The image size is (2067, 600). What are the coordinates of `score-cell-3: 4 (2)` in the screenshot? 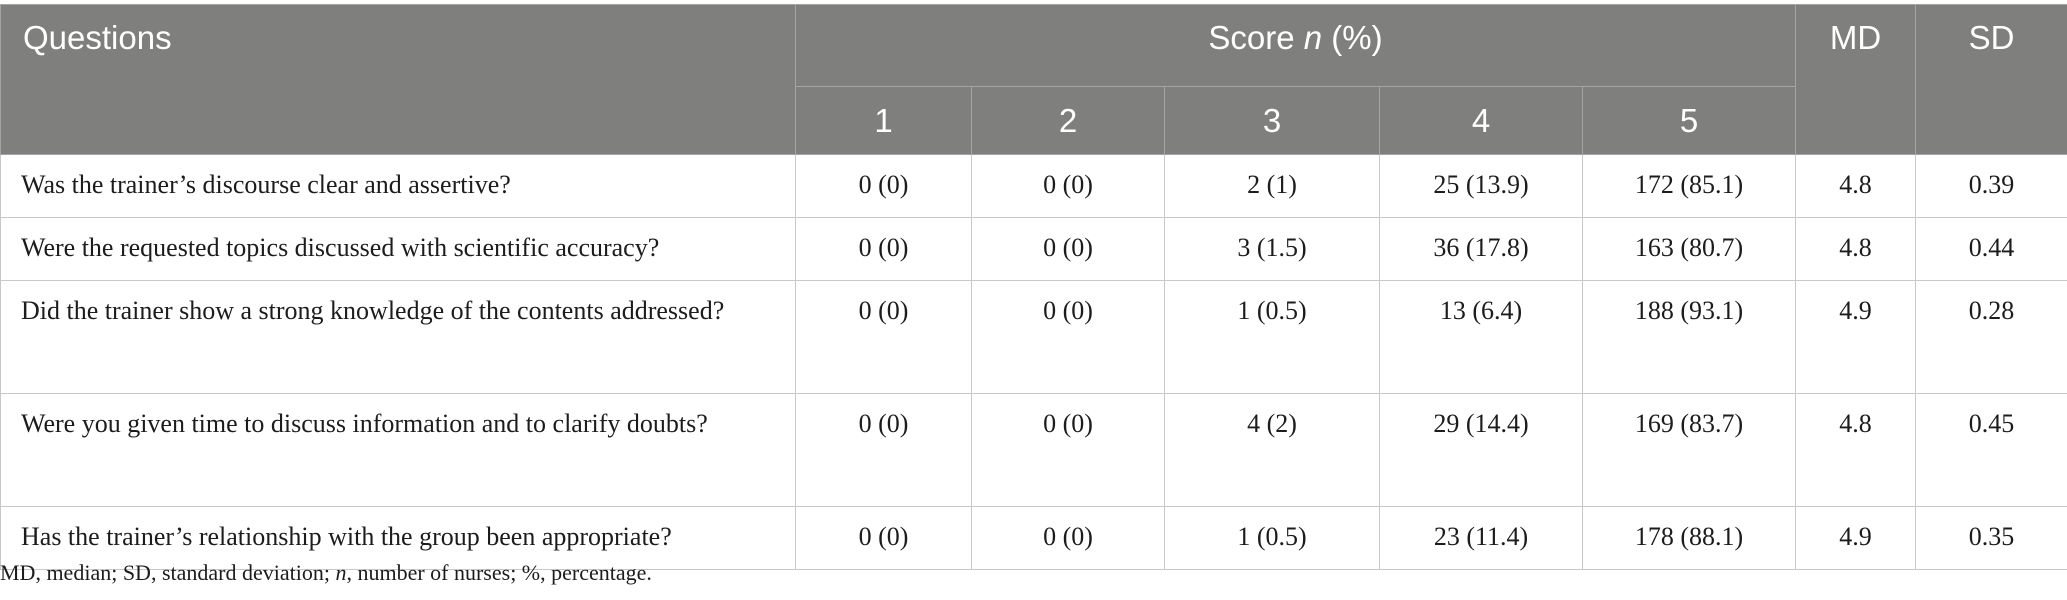 It's located at (1272, 450).